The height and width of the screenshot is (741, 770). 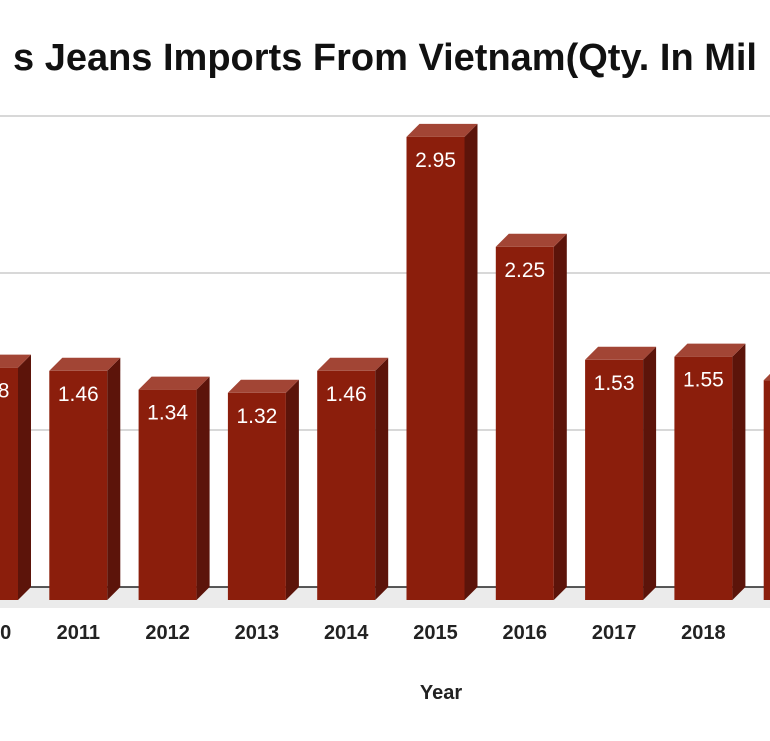 What do you see at coordinates (78, 633) in the screenshot?
I see `x-tick-label: 2011` at bounding box center [78, 633].